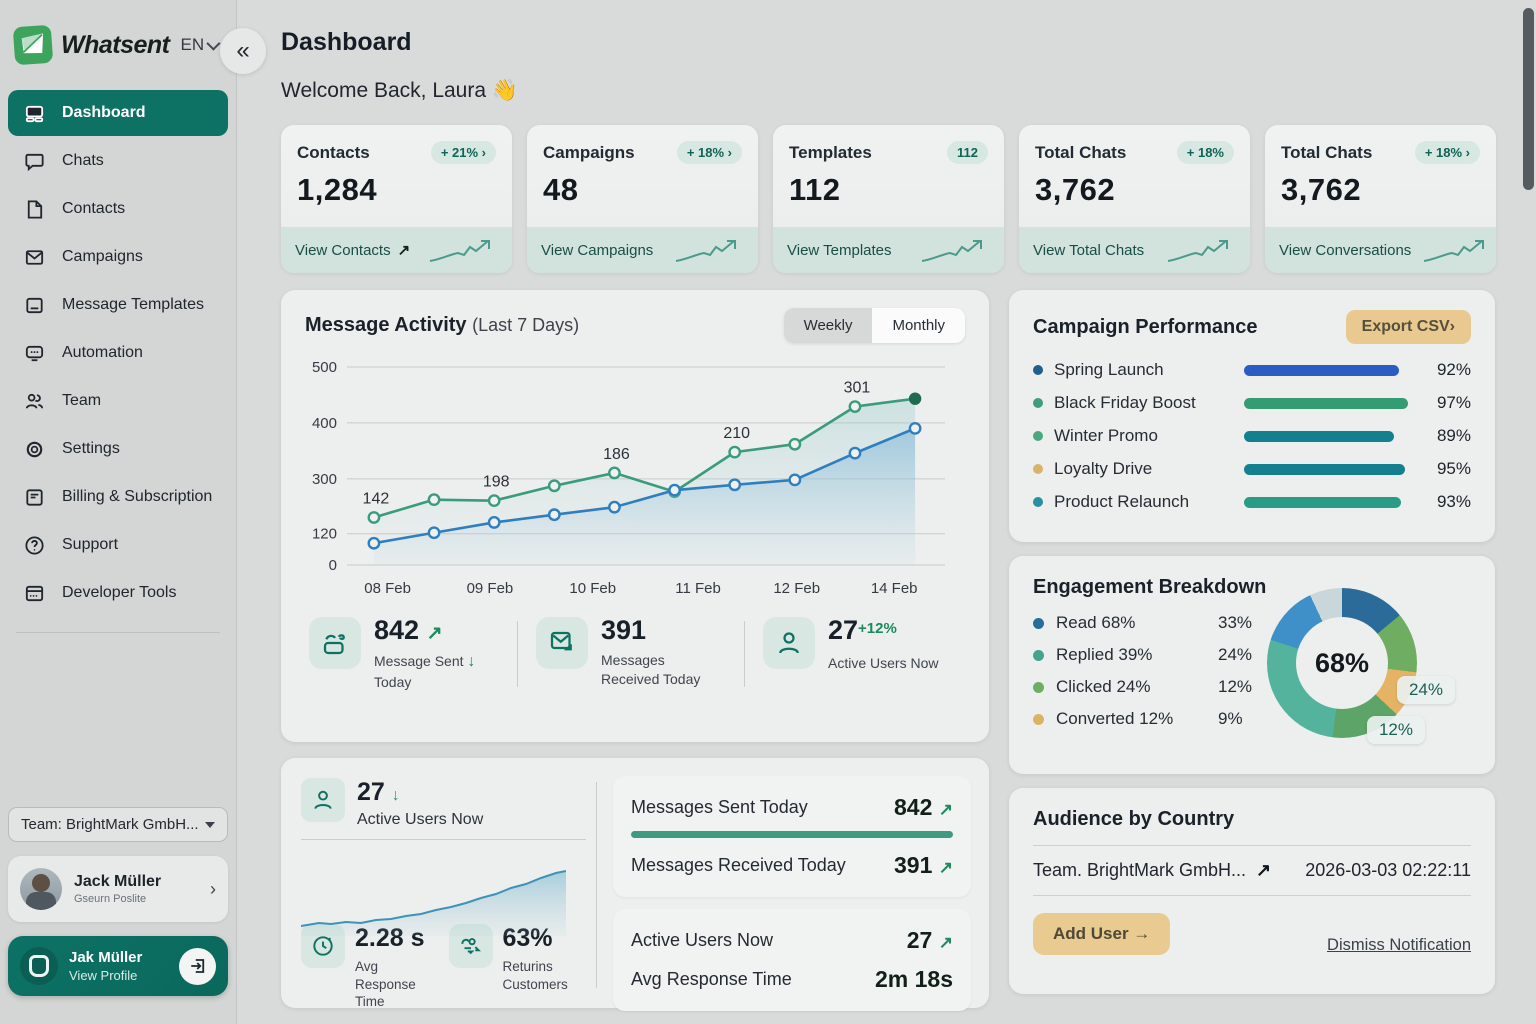 This screenshot has height=1024, width=1536. What do you see at coordinates (34, 353) in the screenshot?
I see `automation-icon` at bounding box center [34, 353].